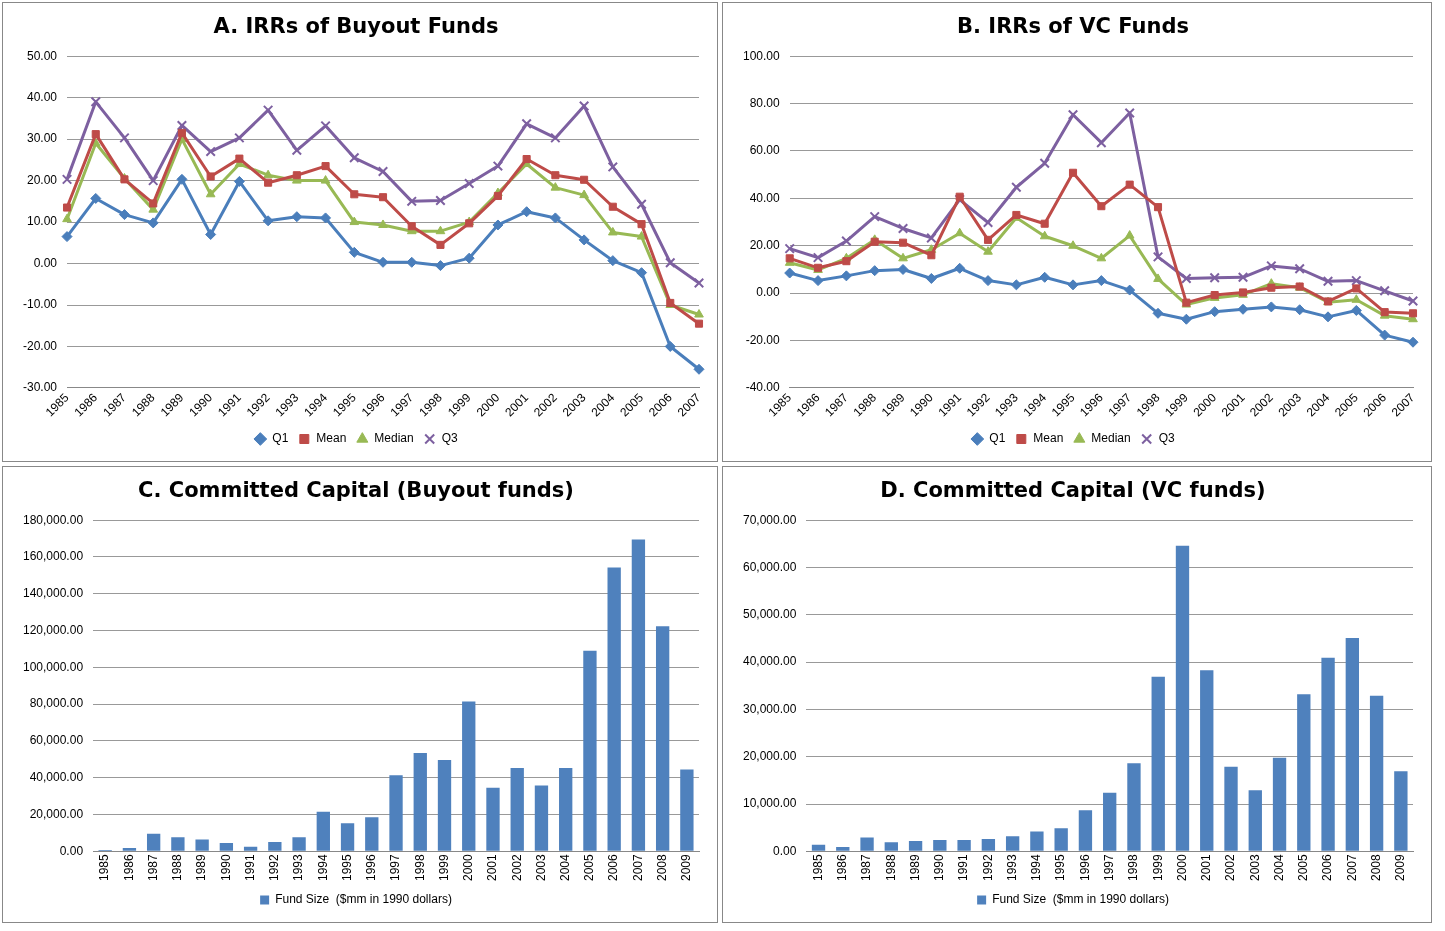 The width and height of the screenshot is (1445, 931). Describe the element at coordinates (769, 803) in the screenshot. I see `y-tick-label: 10,000.00` at that location.